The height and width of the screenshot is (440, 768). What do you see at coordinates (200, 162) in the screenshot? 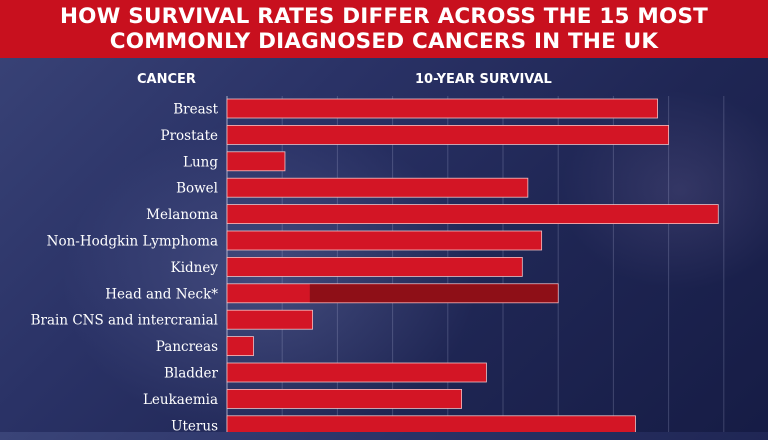
I see `category-label: Lung` at bounding box center [200, 162].